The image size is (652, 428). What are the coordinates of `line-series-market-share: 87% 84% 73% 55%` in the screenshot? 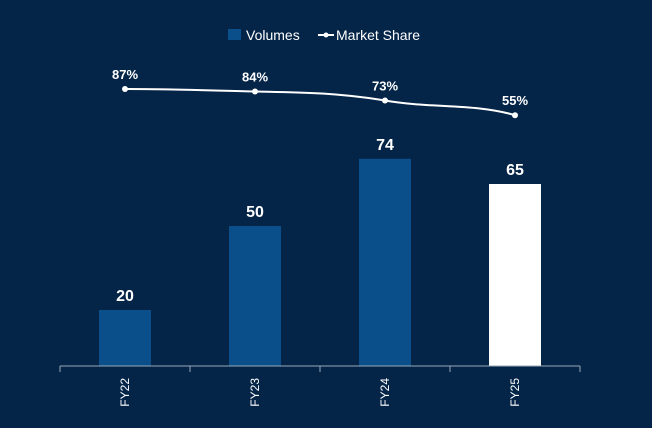 It's located at (320, 93).